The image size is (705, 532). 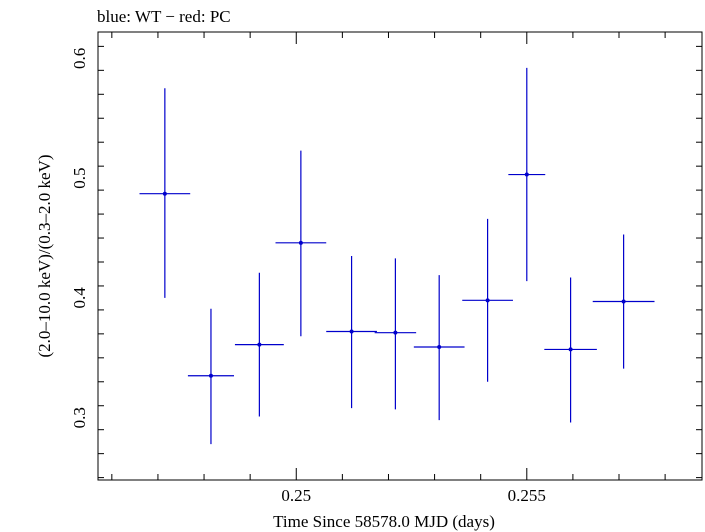 What do you see at coordinates (296, 495) in the screenshot?
I see `x-tick-label: 0.25` at bounding box center [296, 495].